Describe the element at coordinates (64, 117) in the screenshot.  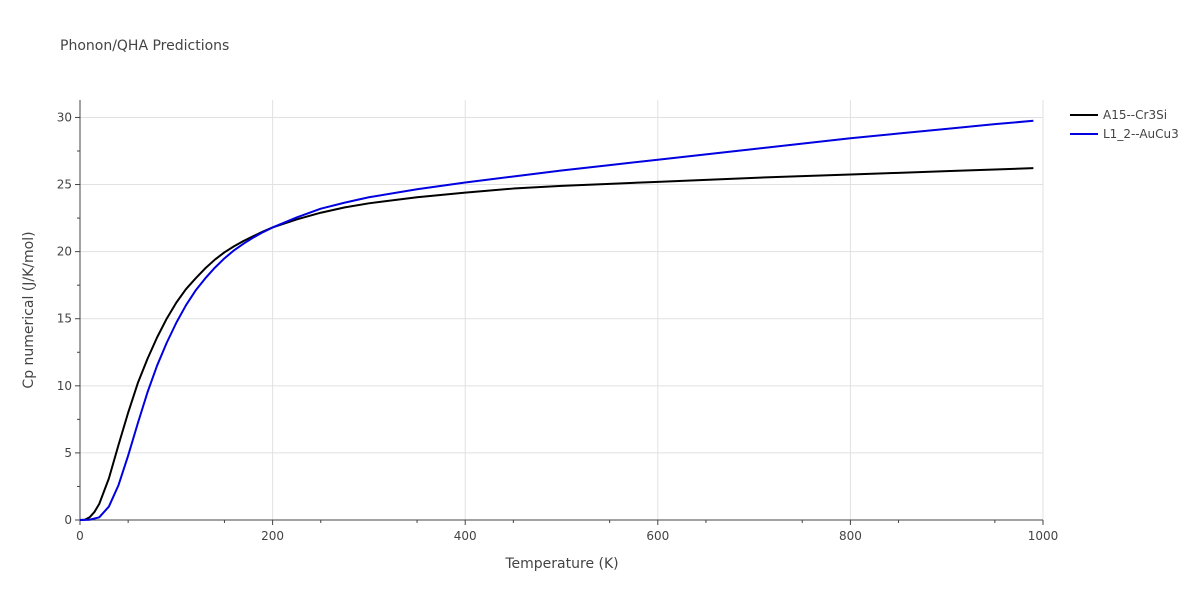
I see `y-tick-label: 30` at that location.